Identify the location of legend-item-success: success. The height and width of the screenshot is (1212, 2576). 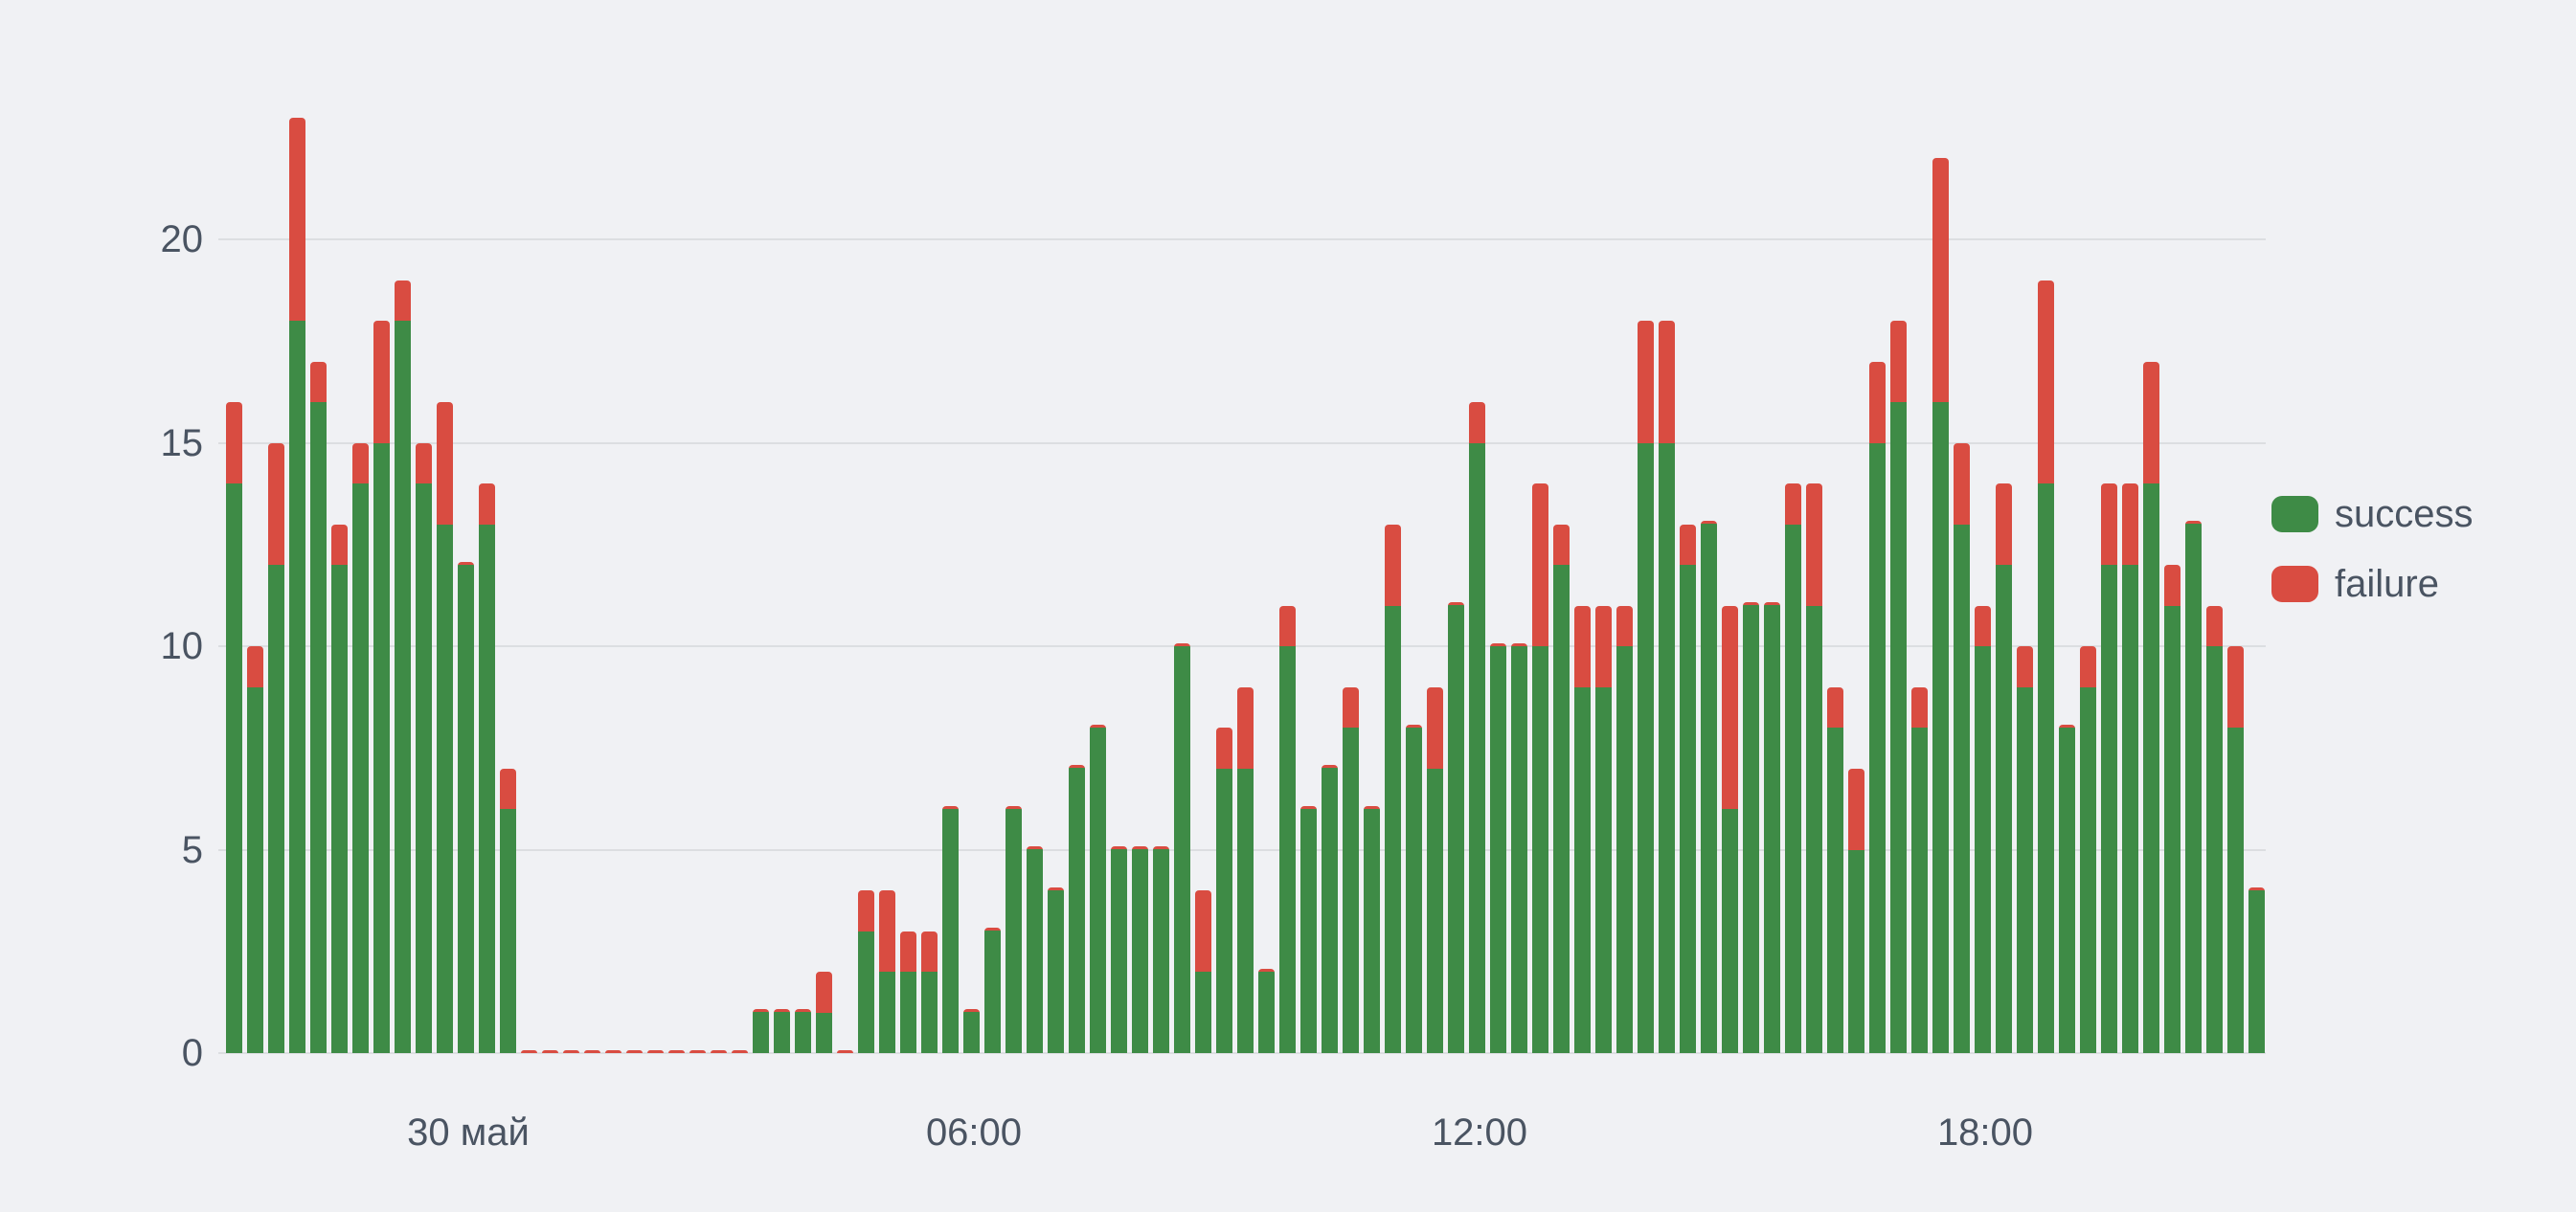
(2372, 514).